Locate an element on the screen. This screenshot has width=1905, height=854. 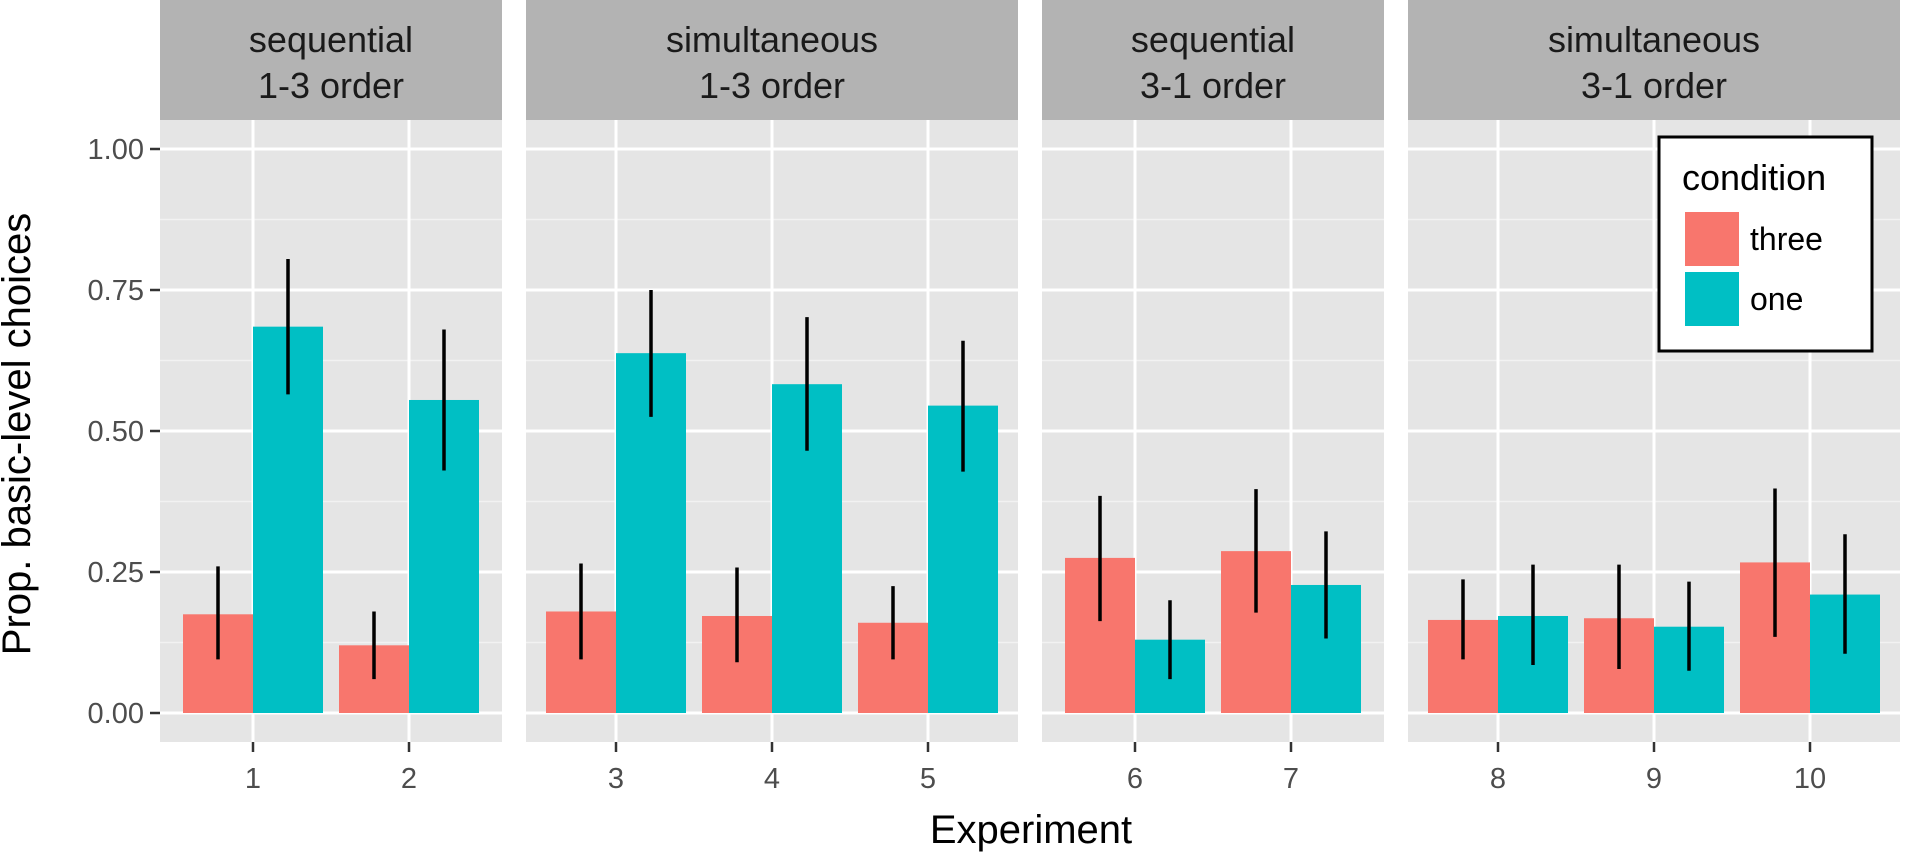
legend-label-three: three is located at coordinates (1786, 239).